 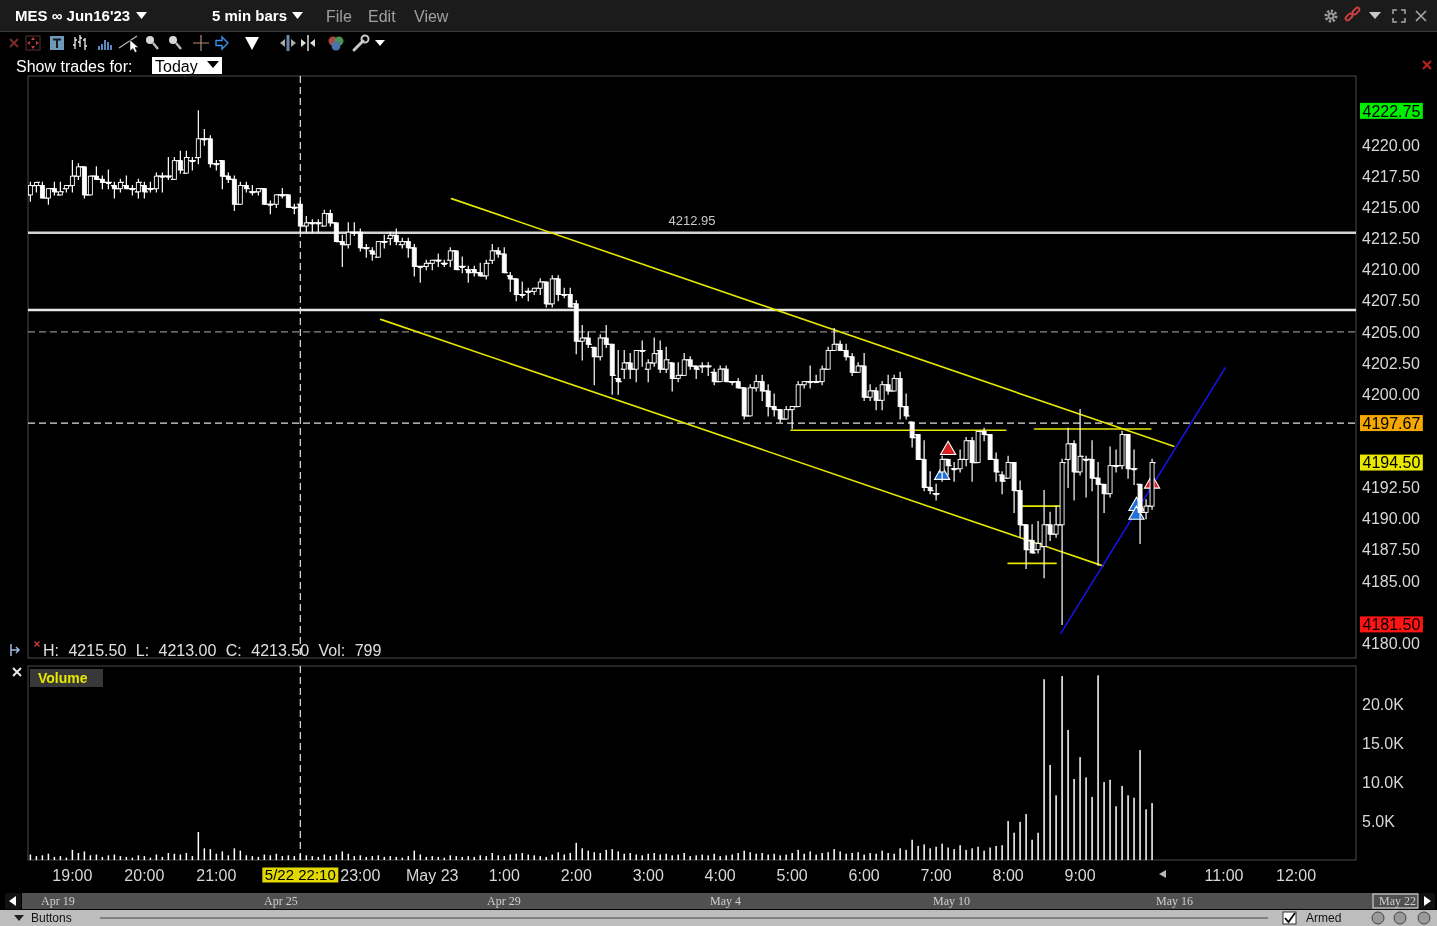 What do you see at coordinates (1391, 581) in the screenshot?
I see `y-tick-label: 4185.00` at bounding box center [1391, 581].